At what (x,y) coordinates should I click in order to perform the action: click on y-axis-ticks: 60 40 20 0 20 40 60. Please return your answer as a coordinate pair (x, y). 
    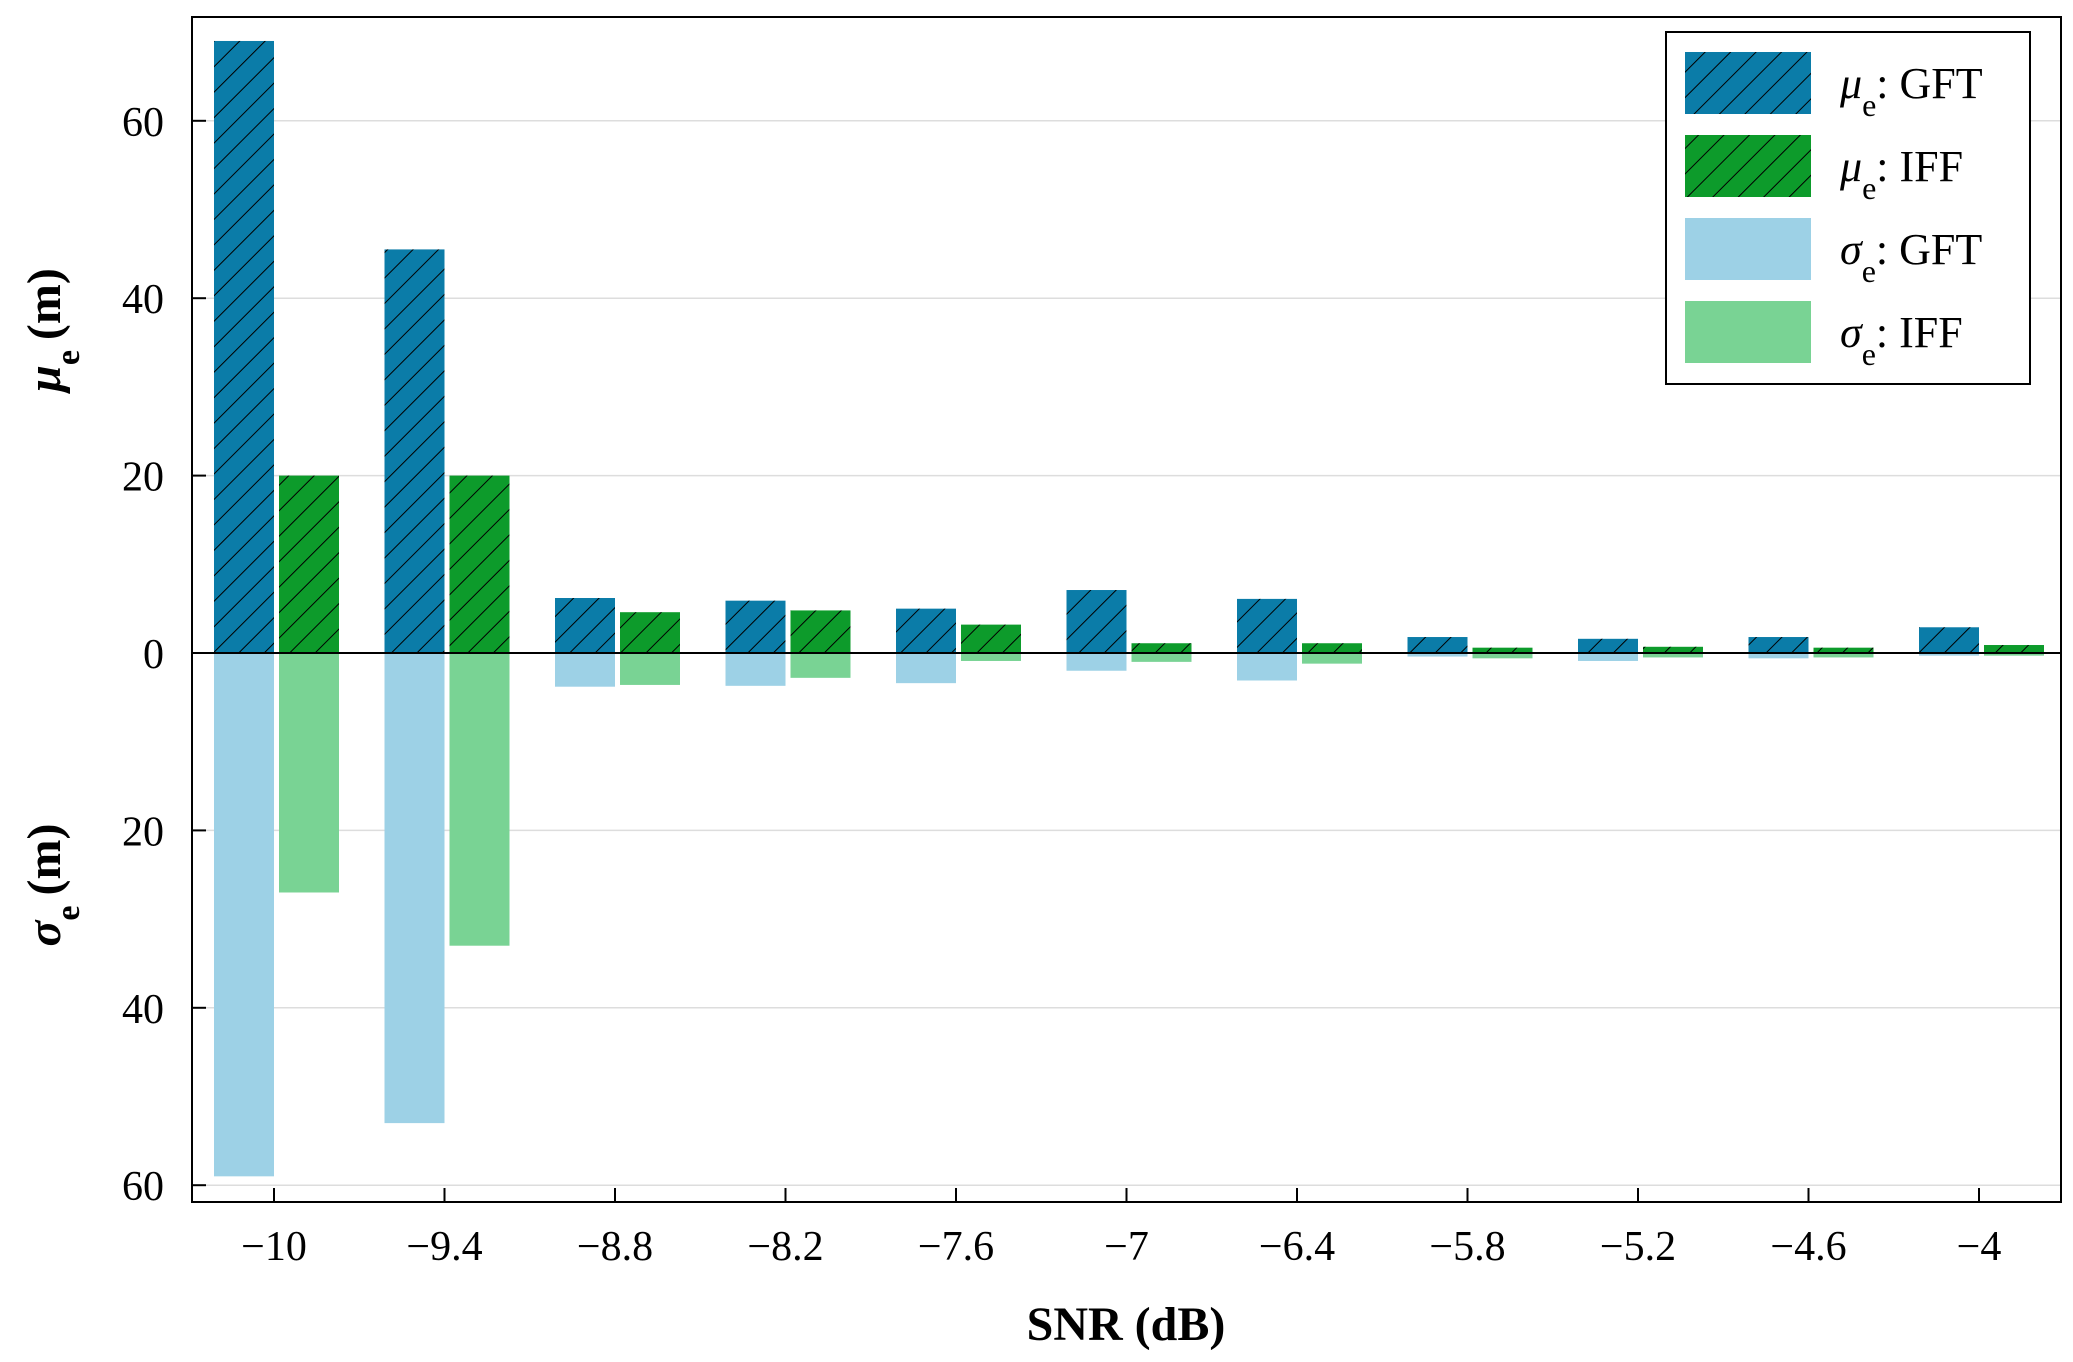
    Looking at the image, I should click on (164, 655).